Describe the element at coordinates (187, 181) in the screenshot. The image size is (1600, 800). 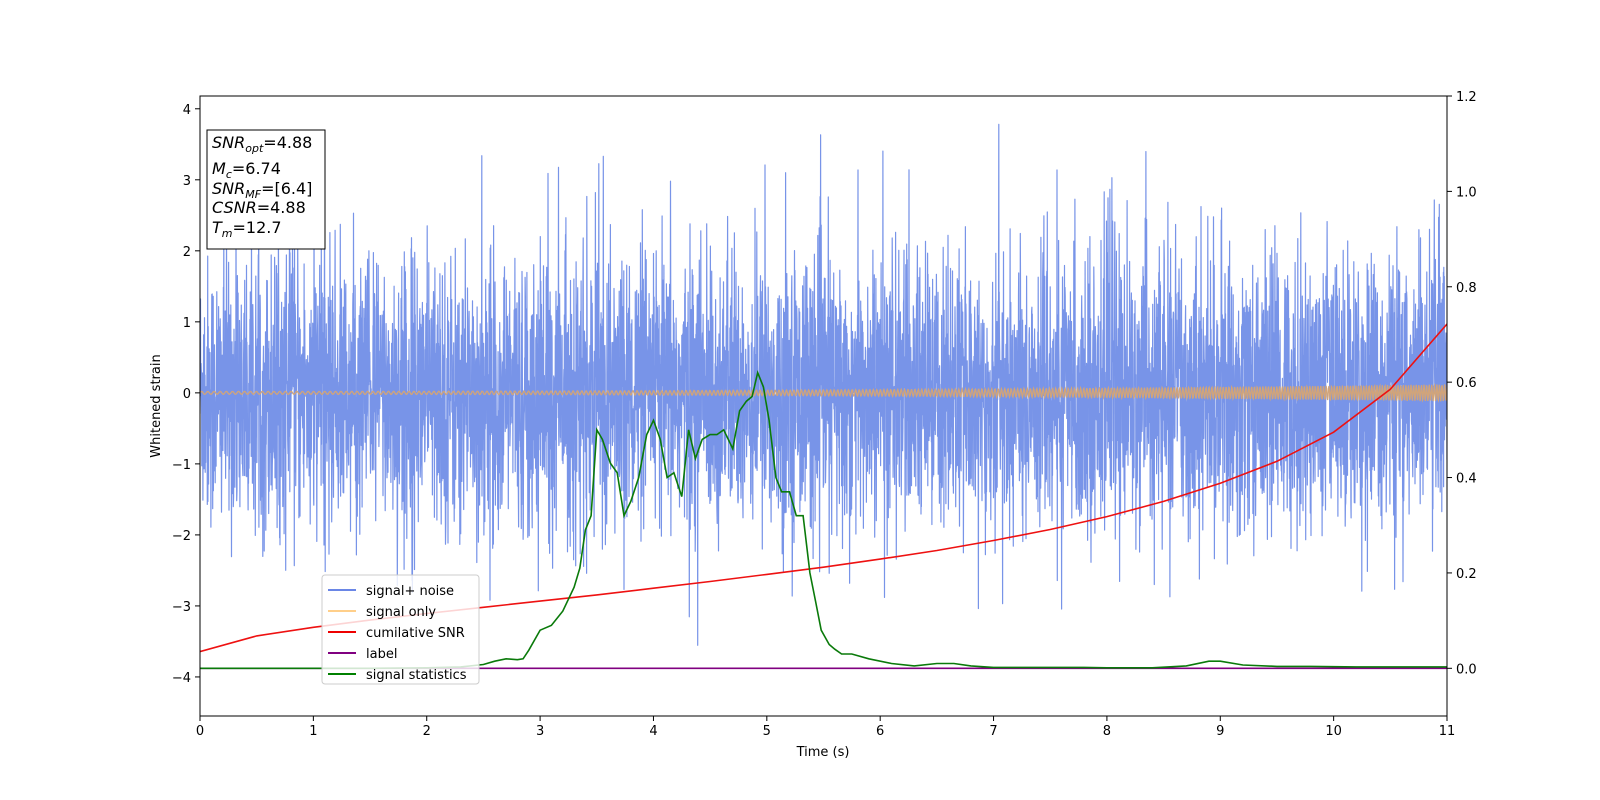
I see `left-y-tick-label: 3` at that location.